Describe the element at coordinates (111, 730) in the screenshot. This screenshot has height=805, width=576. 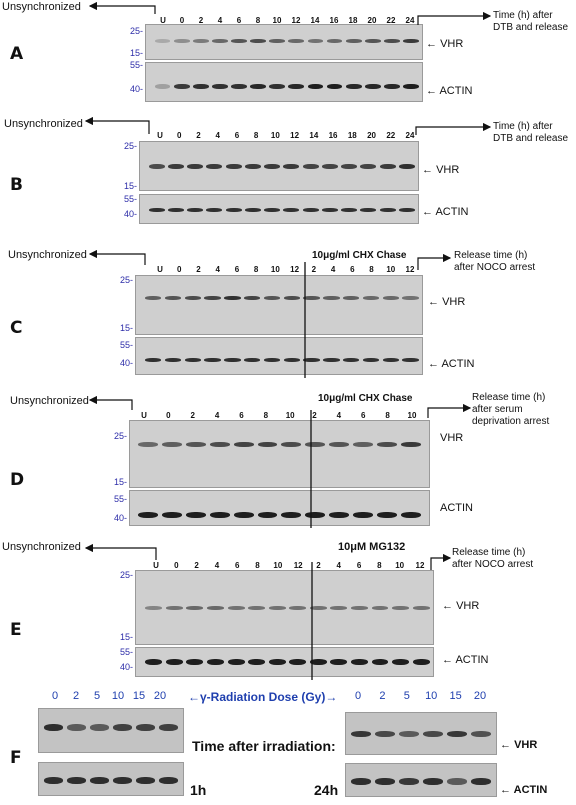
I see `blot-f-1h-vhr` at that location.